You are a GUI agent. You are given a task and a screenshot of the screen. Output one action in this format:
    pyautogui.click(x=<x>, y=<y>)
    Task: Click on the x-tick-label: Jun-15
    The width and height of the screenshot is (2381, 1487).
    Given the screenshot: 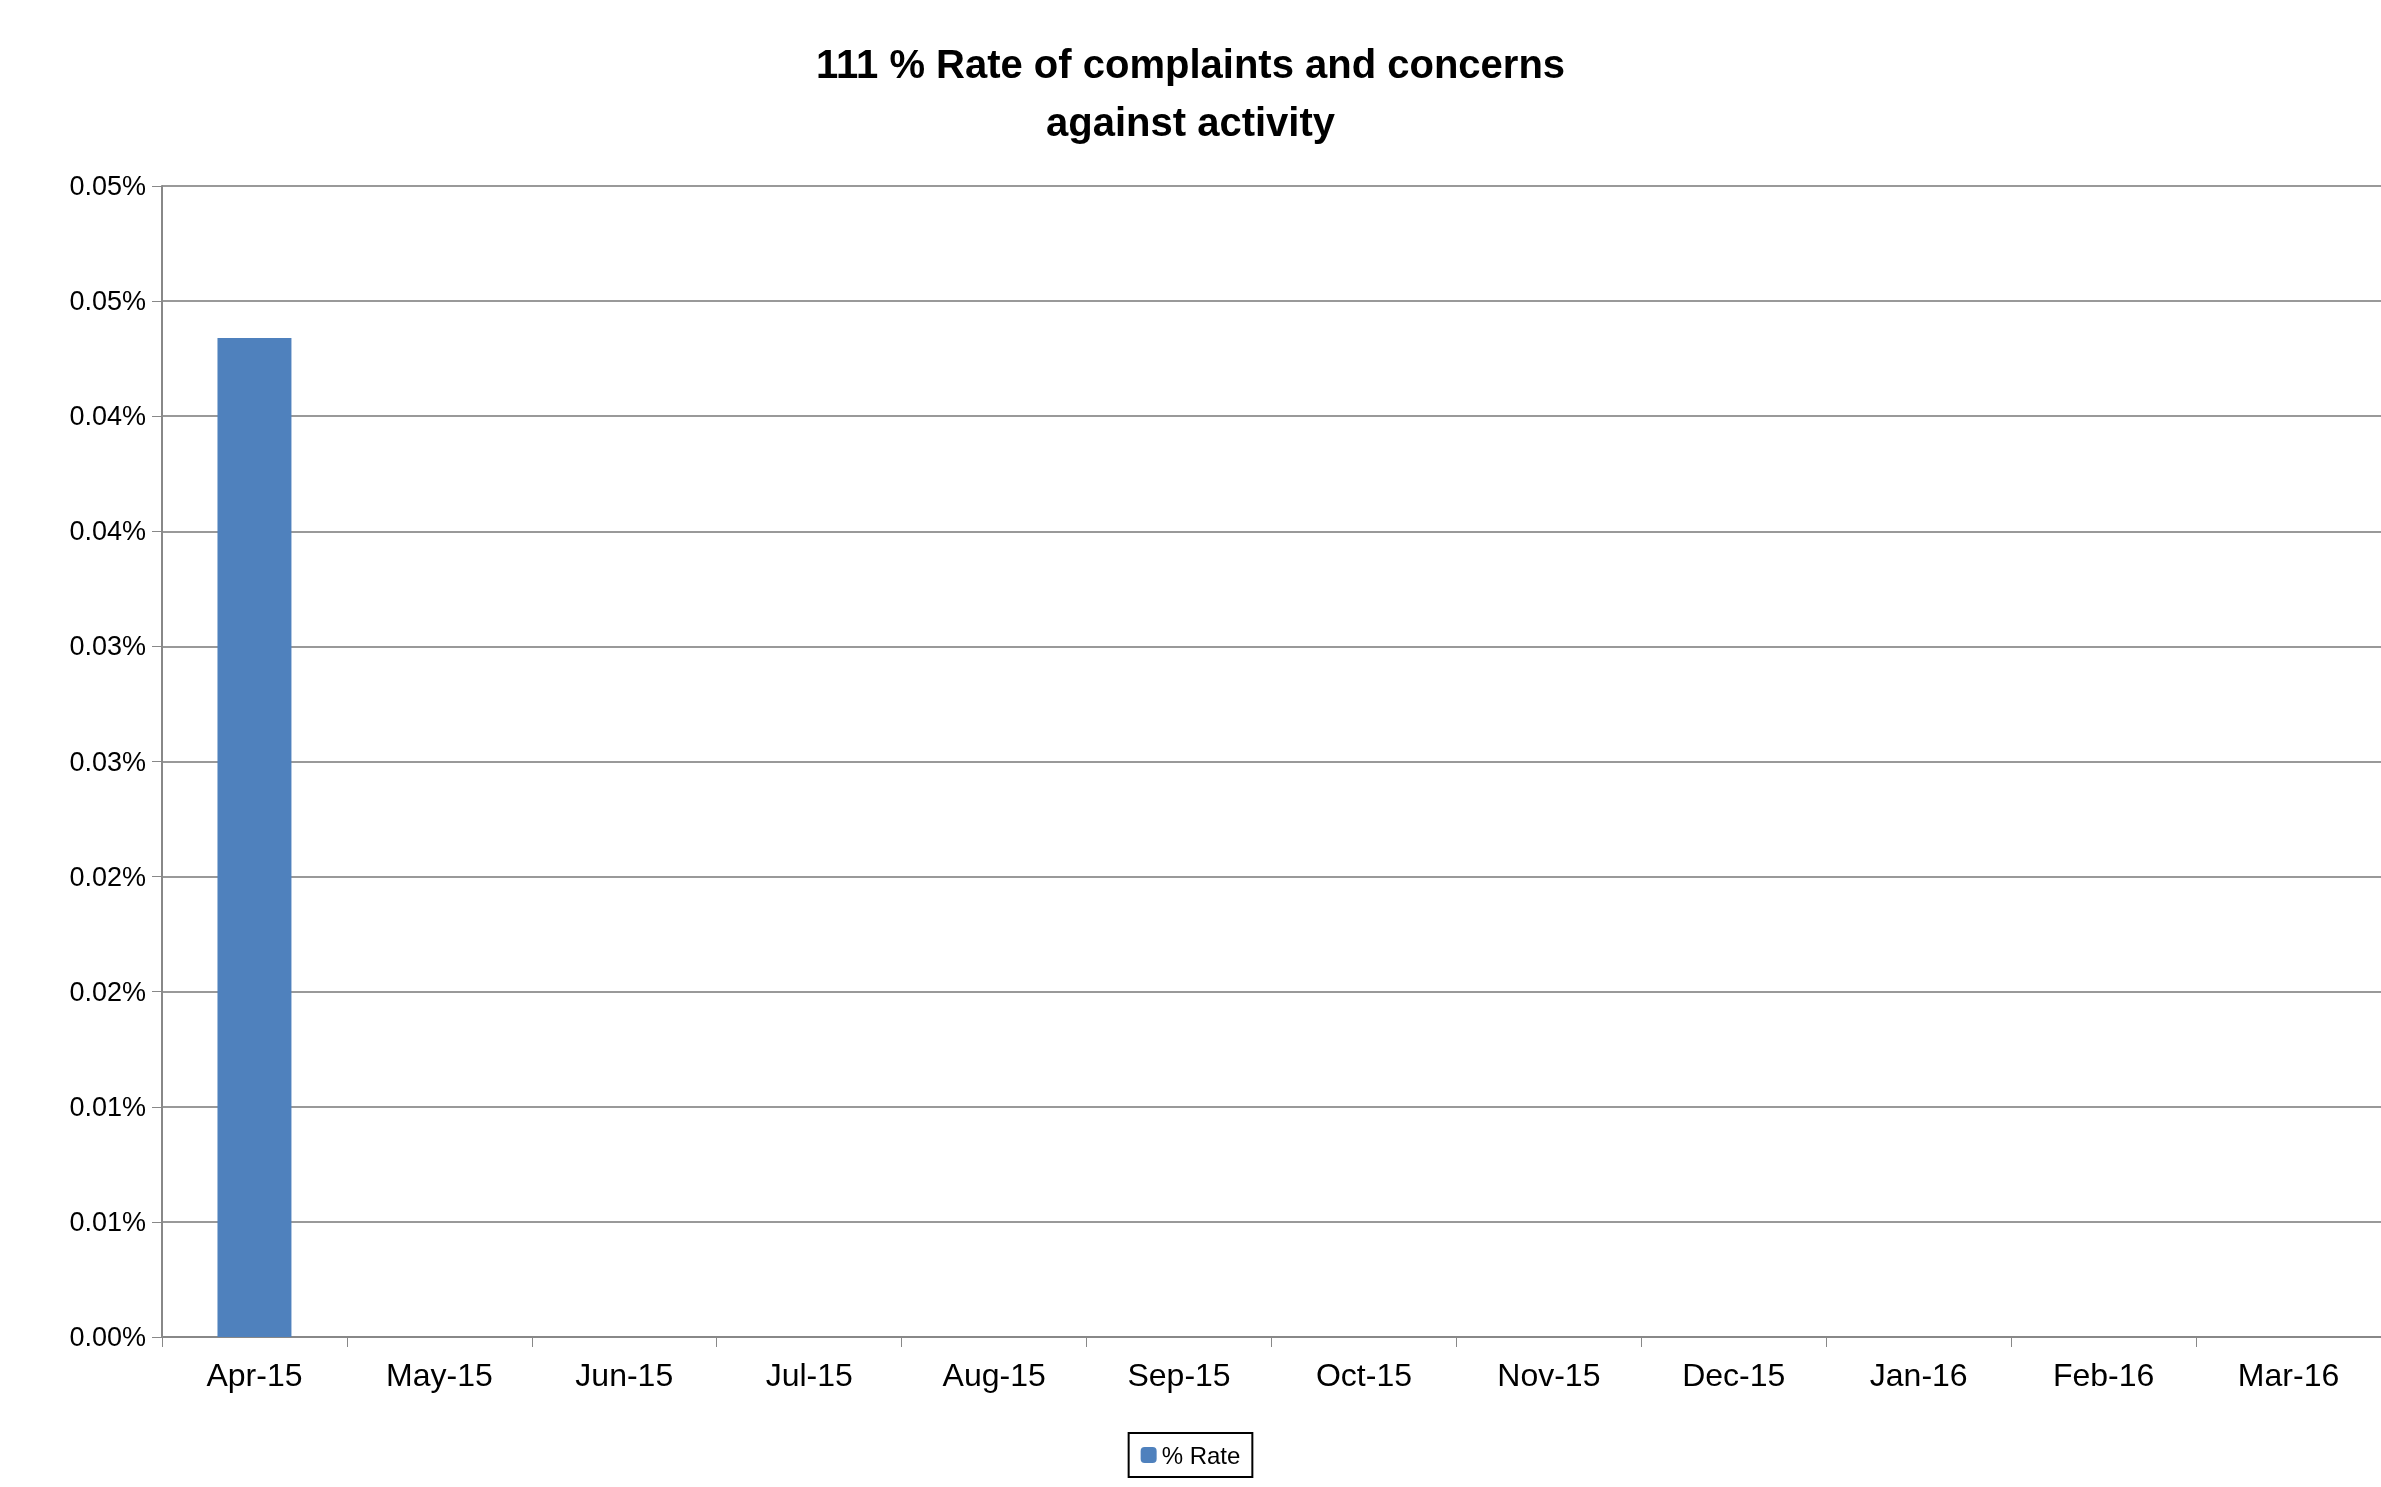 What is the action you would take?
    pyautogui.click(x=624, y=1375)
    